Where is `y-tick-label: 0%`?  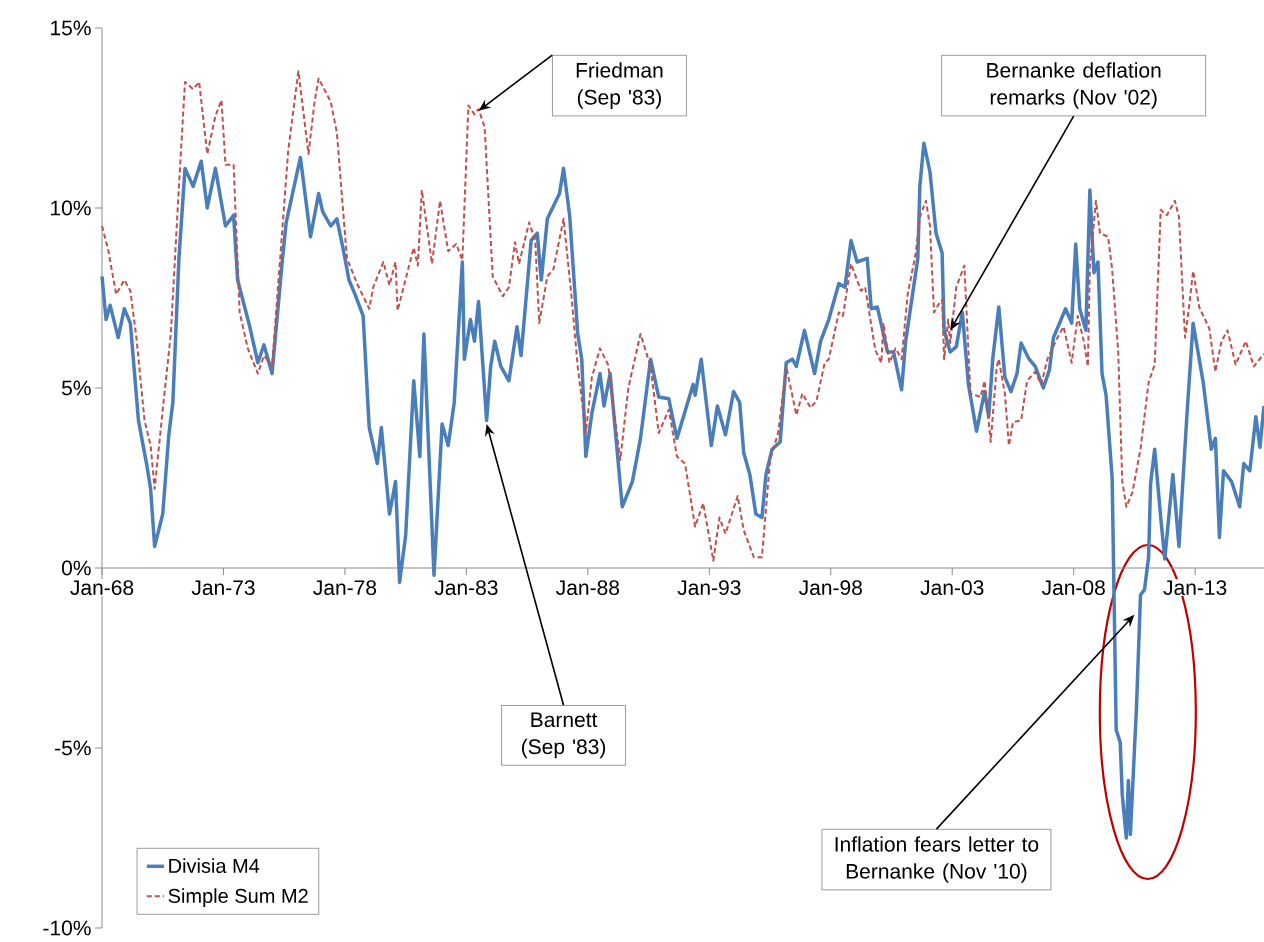 y-tick-label: 0% is located at coordinates (76, 568).